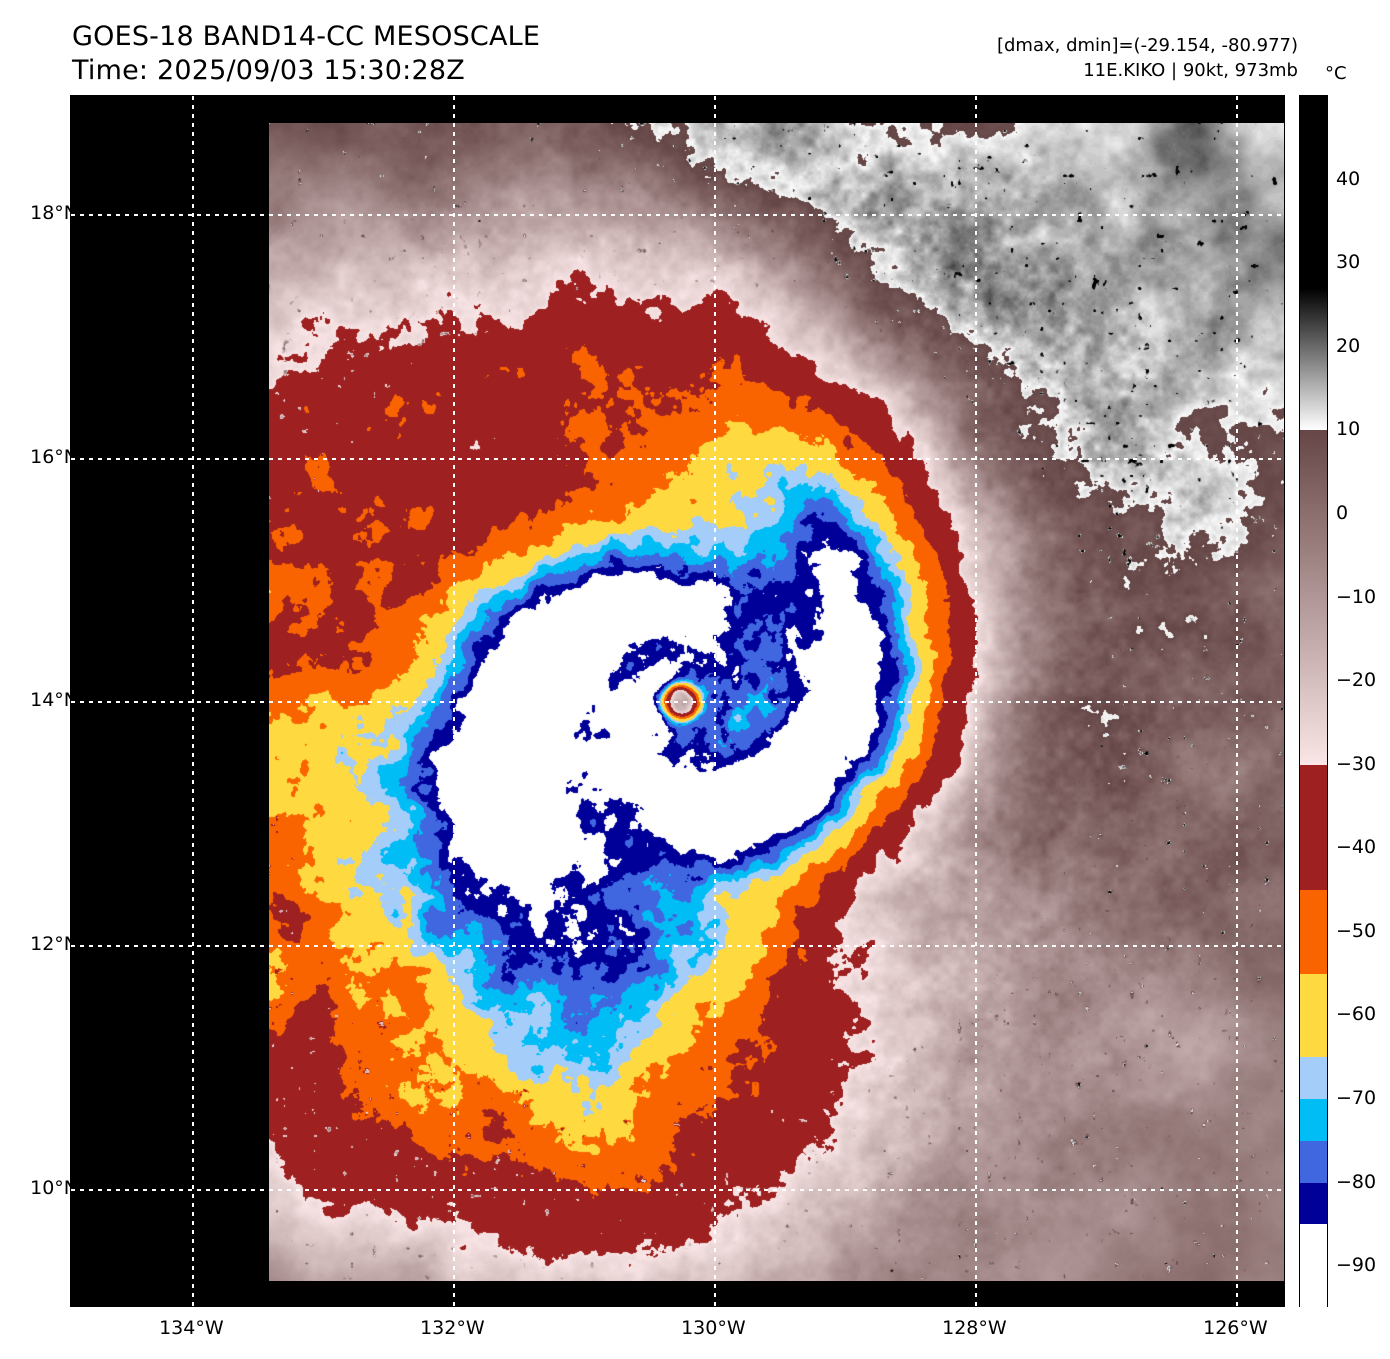 The height and width of the screenshot is (1359, 1390). I want to click on colorbar-tick-label-0: 40, so click(1348, 178).